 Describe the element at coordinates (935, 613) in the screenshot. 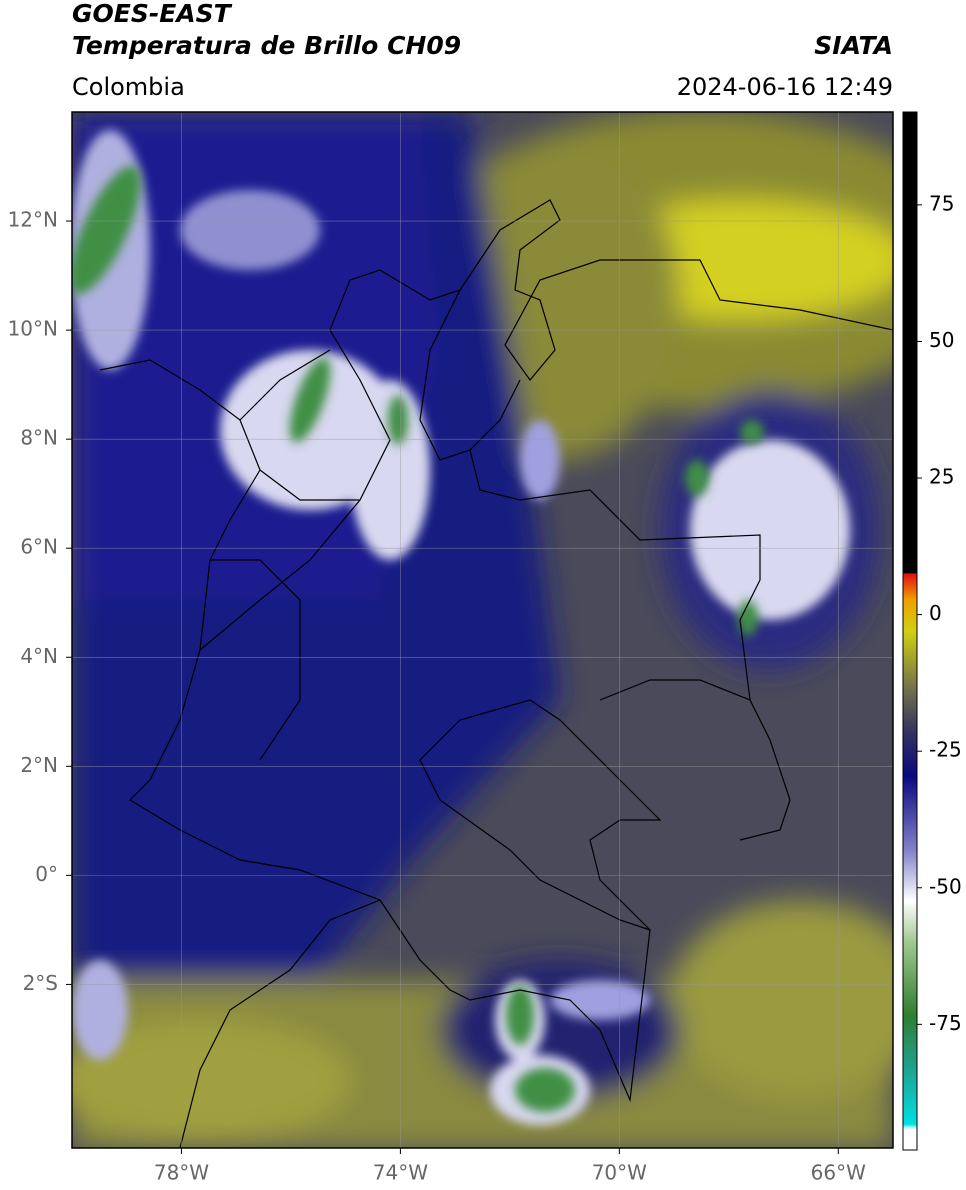

I see `colorbar-tick-label: 0` at that location.